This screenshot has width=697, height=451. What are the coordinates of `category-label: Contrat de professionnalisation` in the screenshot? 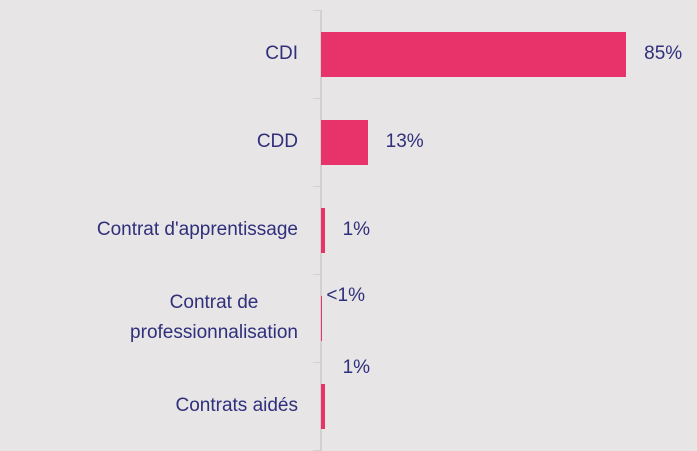 It's located at (214, 317).